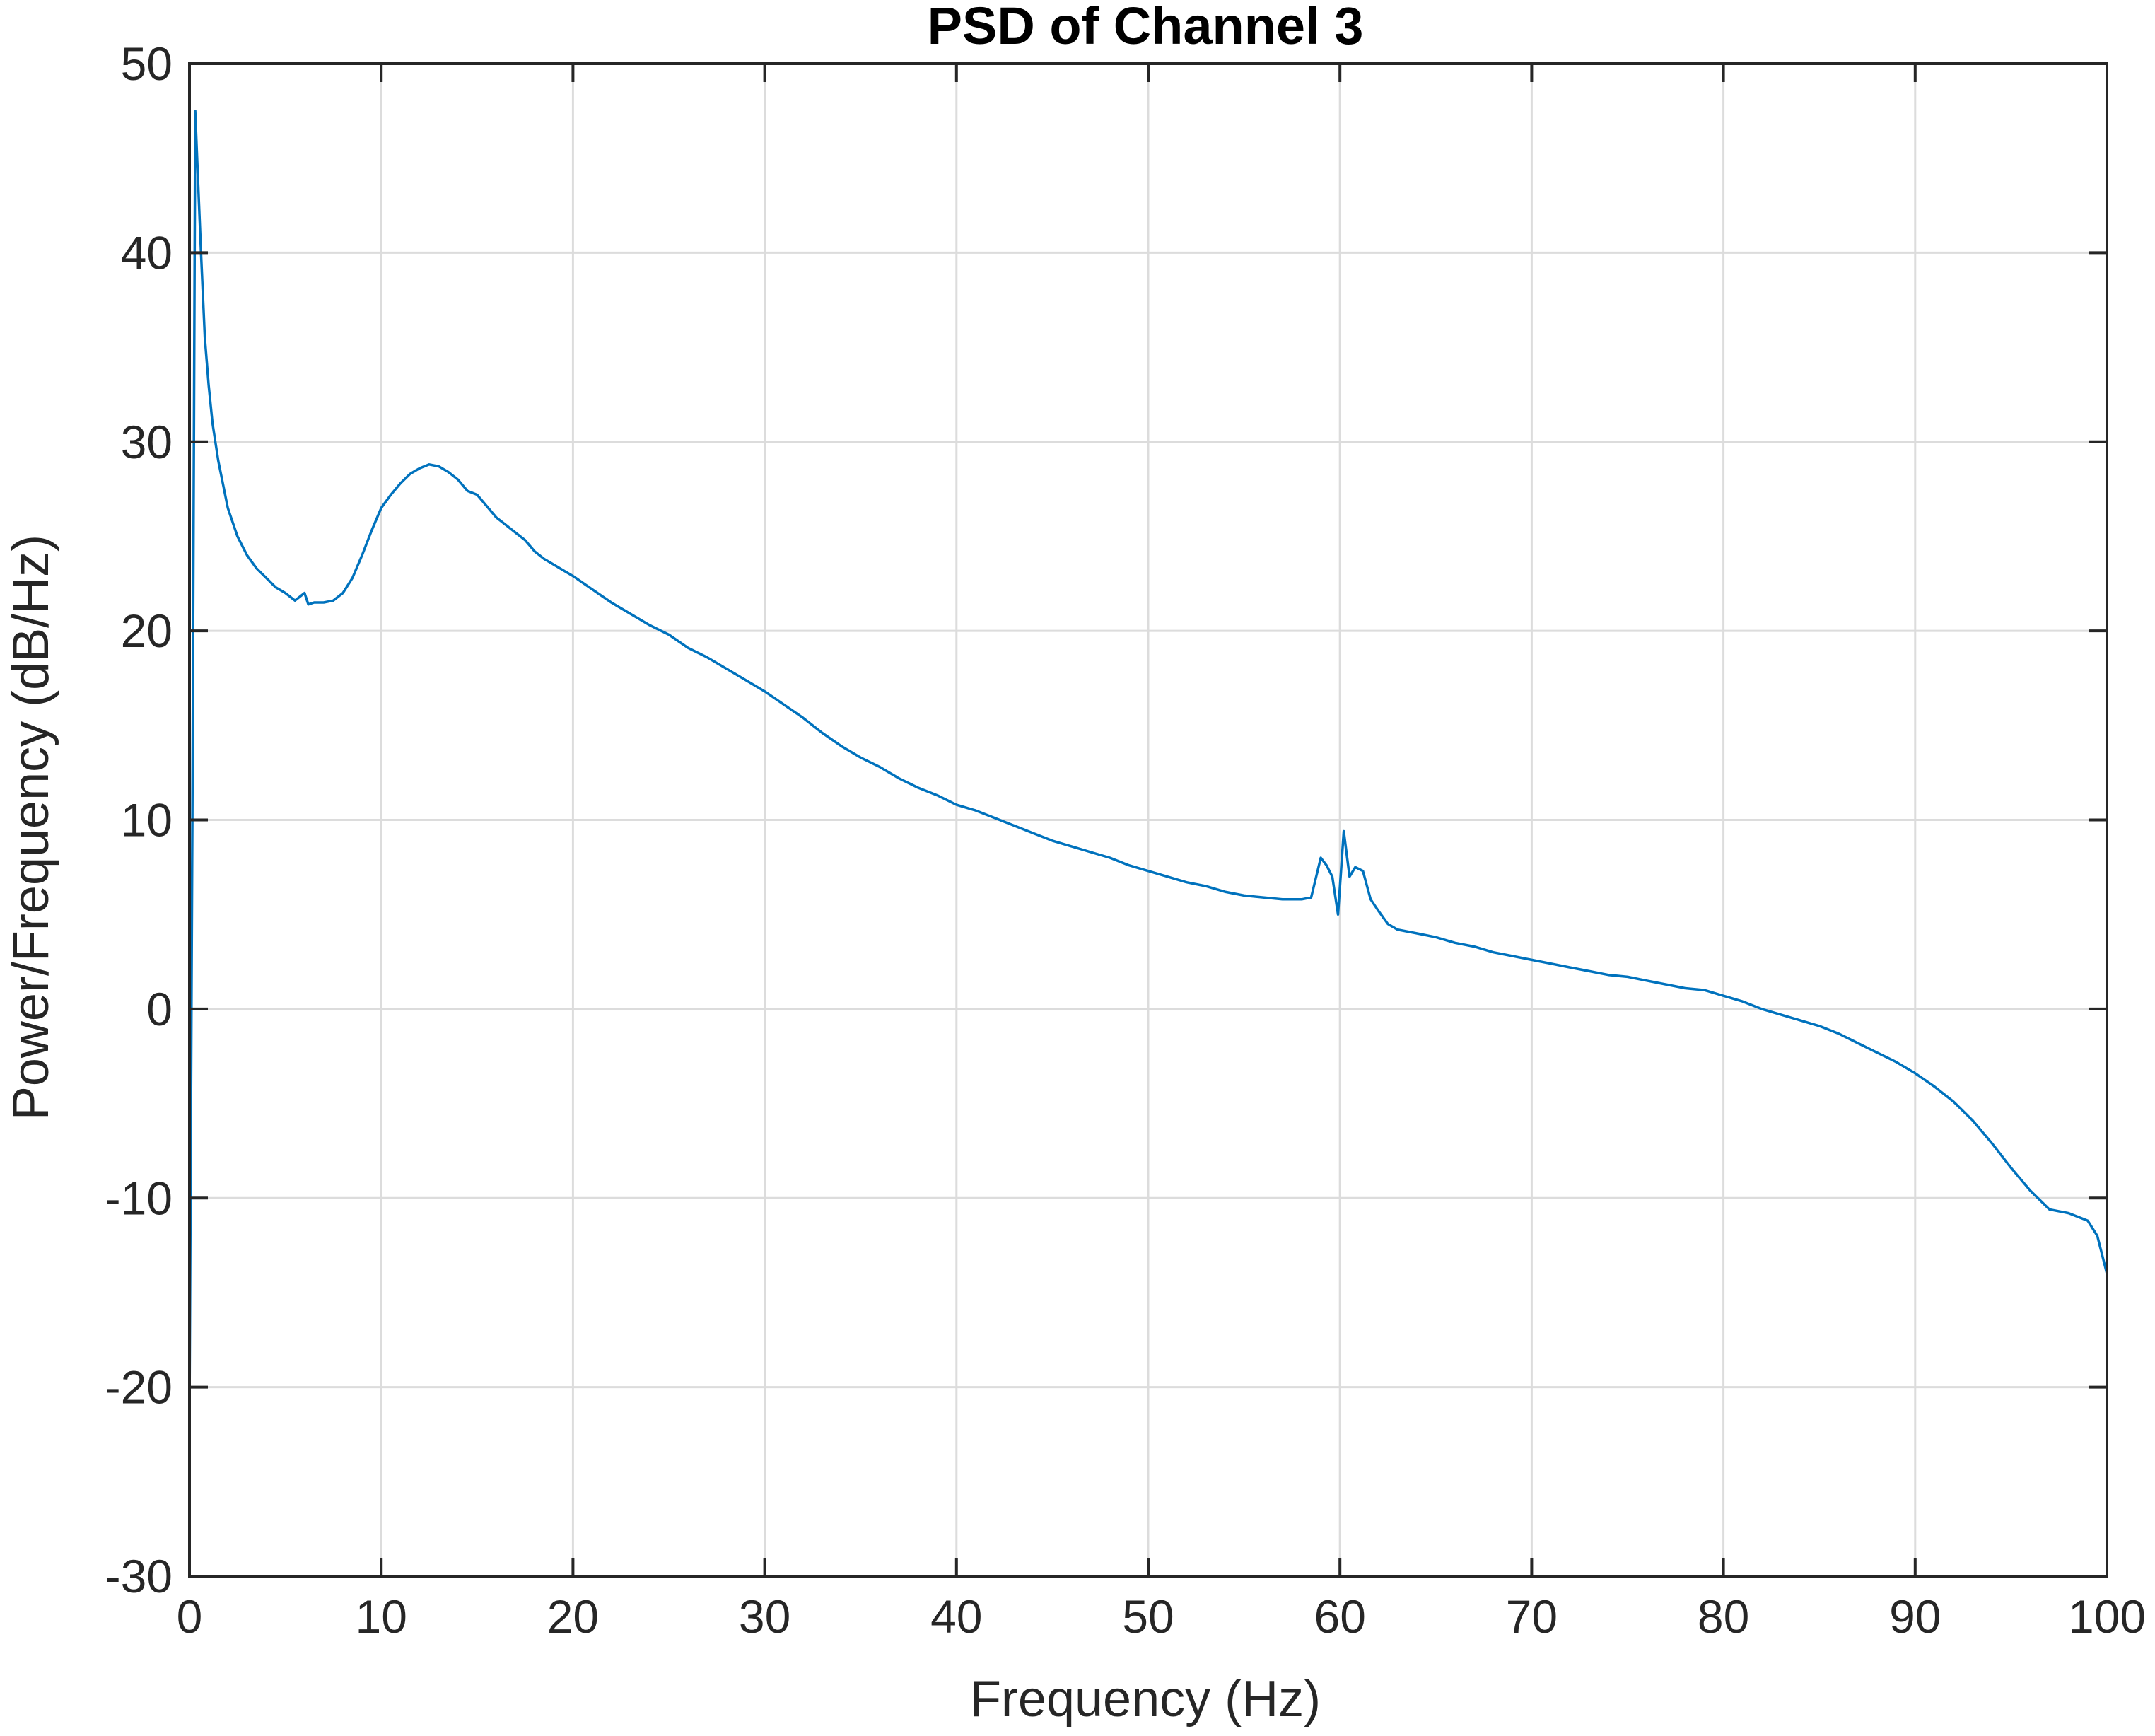 This screenshot has height=1736, width=2155. Describe the element at coordinates (139, 1198) in the screenshot. I see `y-tick-label: -10` at that location.